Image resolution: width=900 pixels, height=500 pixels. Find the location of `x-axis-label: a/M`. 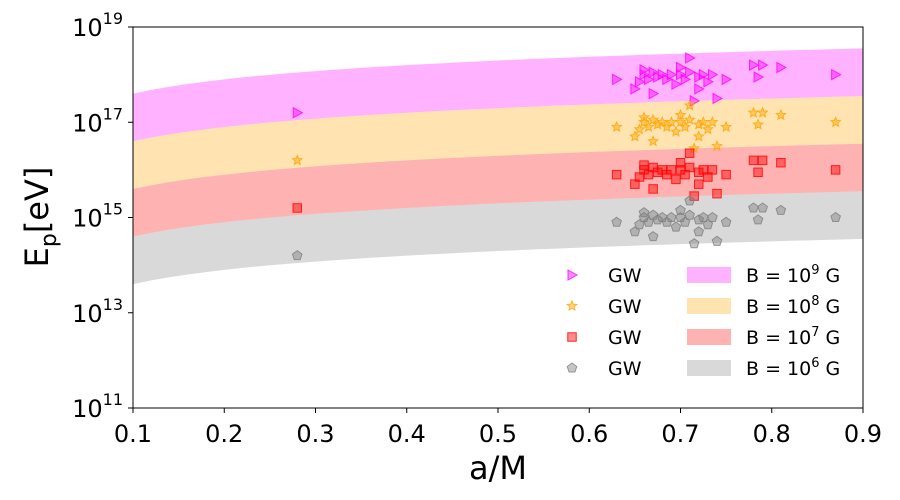

x-axis-label: a/M is located at coordinates (498, 468).